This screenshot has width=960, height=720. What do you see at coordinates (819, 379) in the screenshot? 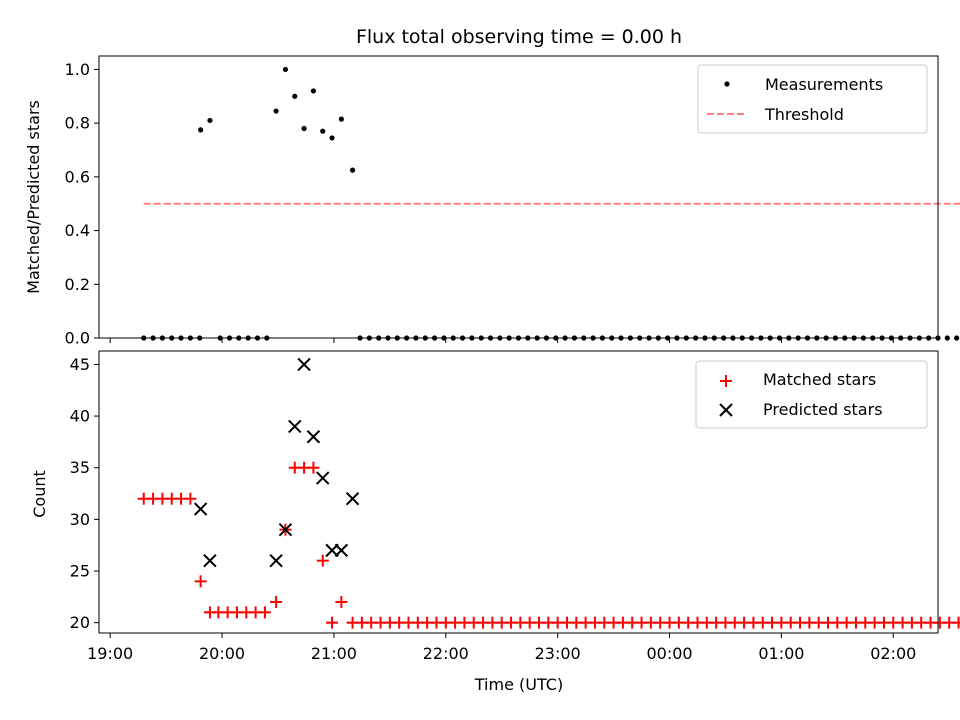
I see `legend-matched-label: Matched stars` at bounding box center [819, 379].